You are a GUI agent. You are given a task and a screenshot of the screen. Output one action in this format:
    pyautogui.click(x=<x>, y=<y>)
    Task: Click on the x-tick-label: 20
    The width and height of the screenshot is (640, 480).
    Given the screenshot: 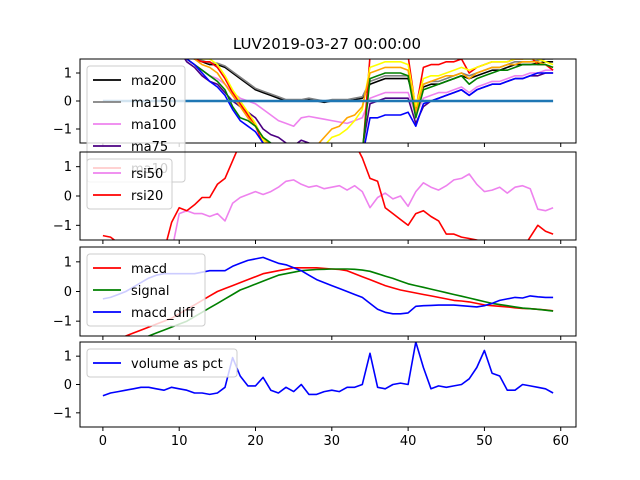 What is the action you would take?
    pyautogui.click(x=255, y=441)
    